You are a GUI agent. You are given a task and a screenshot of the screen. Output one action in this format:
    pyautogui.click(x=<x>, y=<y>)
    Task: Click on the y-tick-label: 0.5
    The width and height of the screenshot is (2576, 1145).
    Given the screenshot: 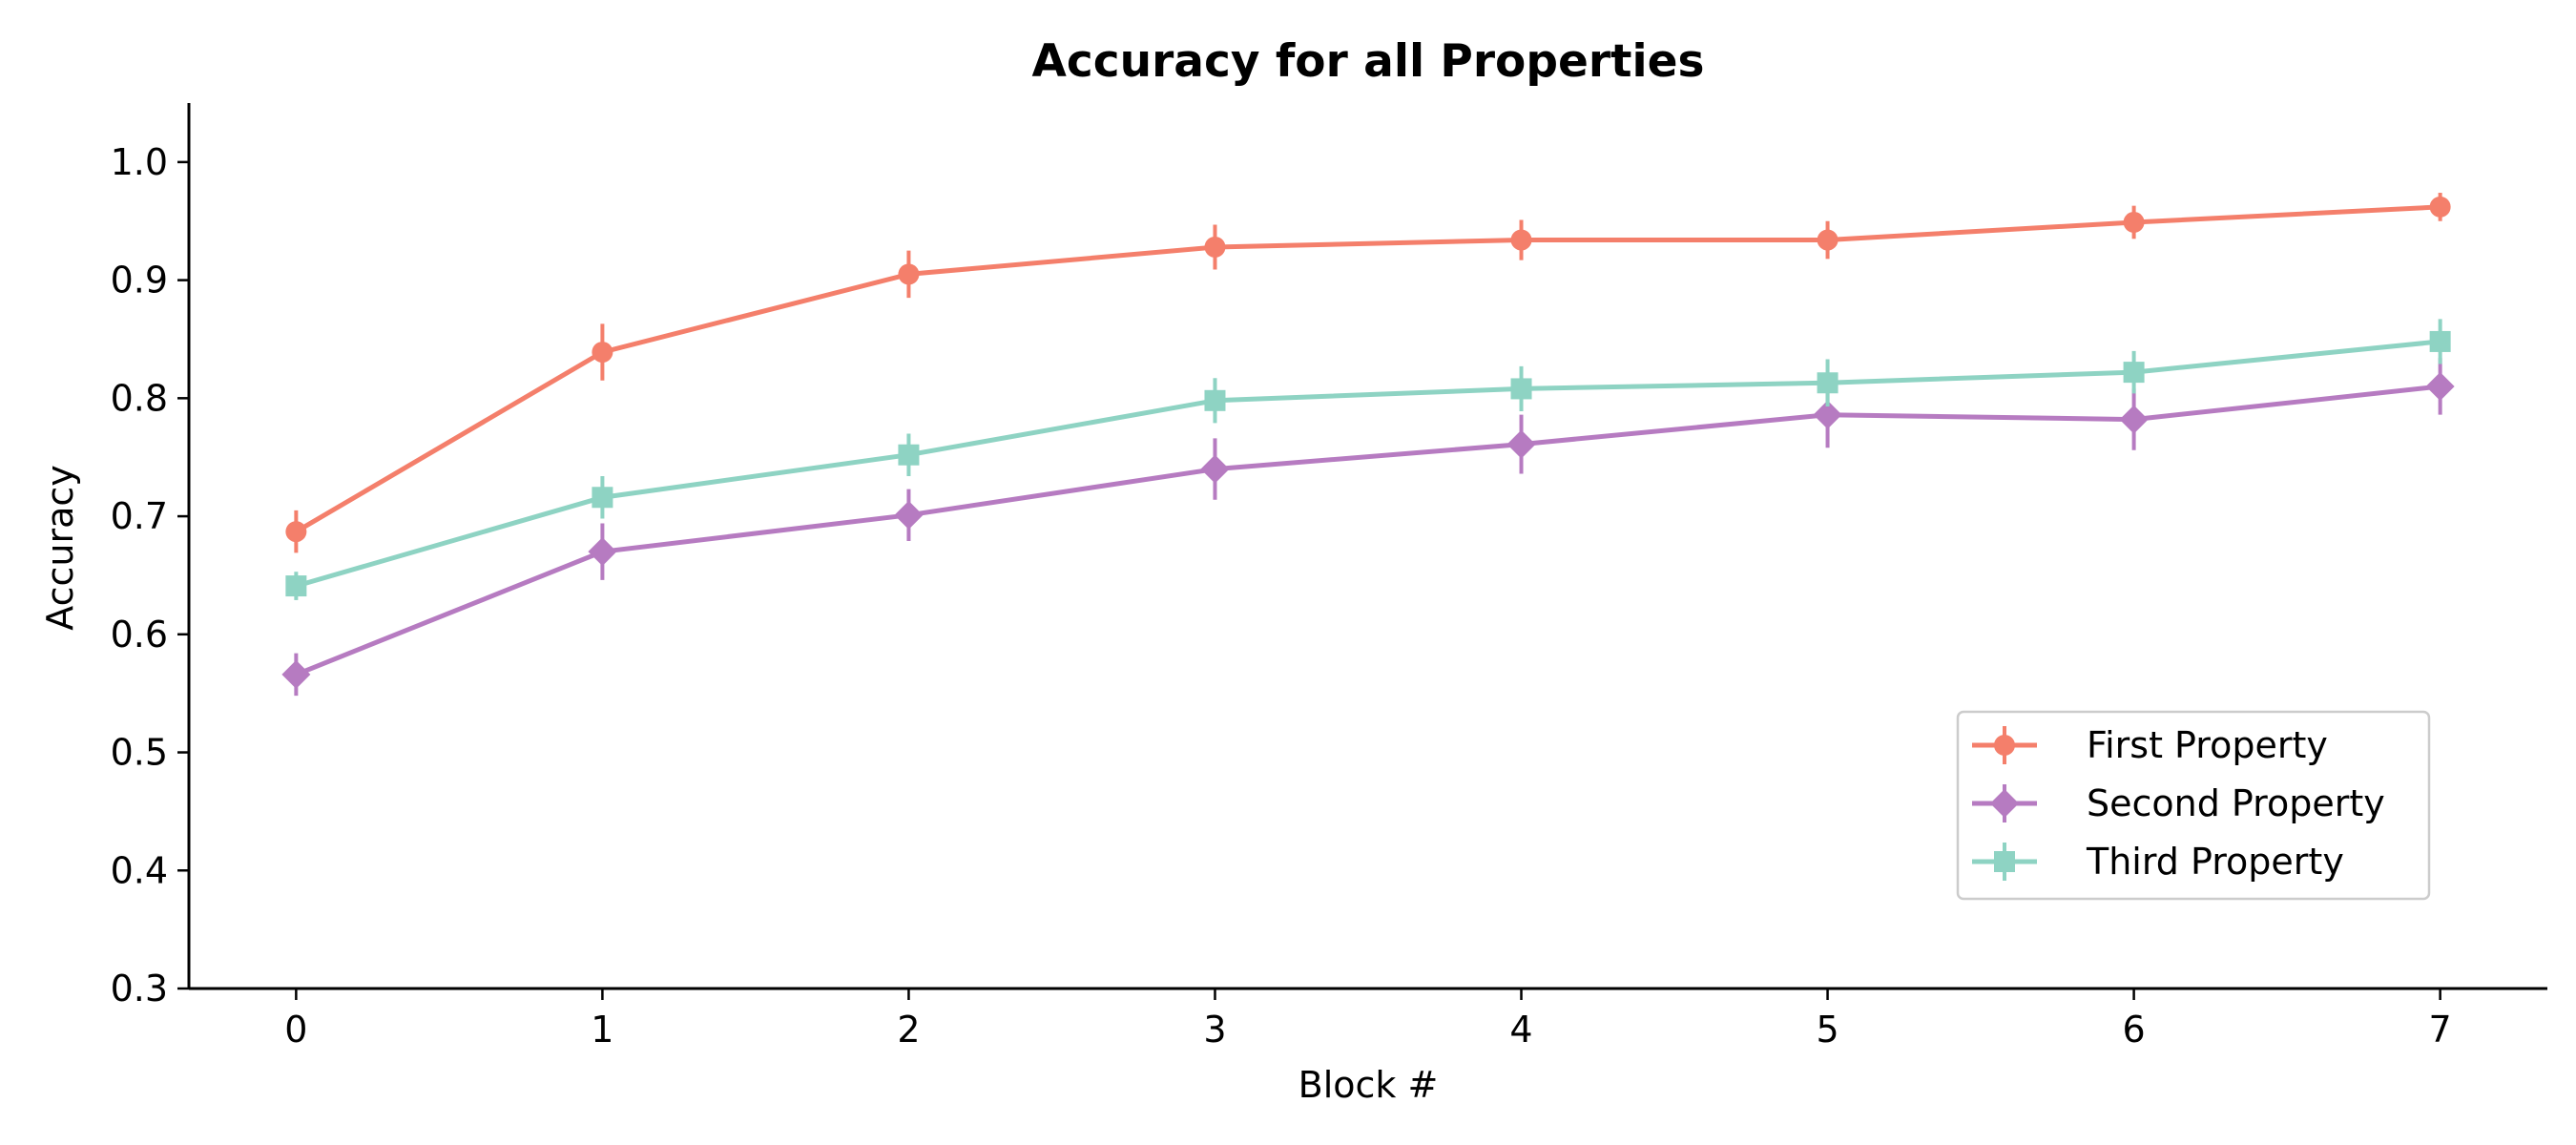 What is the action you would take?
    pyautogui.click(x=139, y=753)
    